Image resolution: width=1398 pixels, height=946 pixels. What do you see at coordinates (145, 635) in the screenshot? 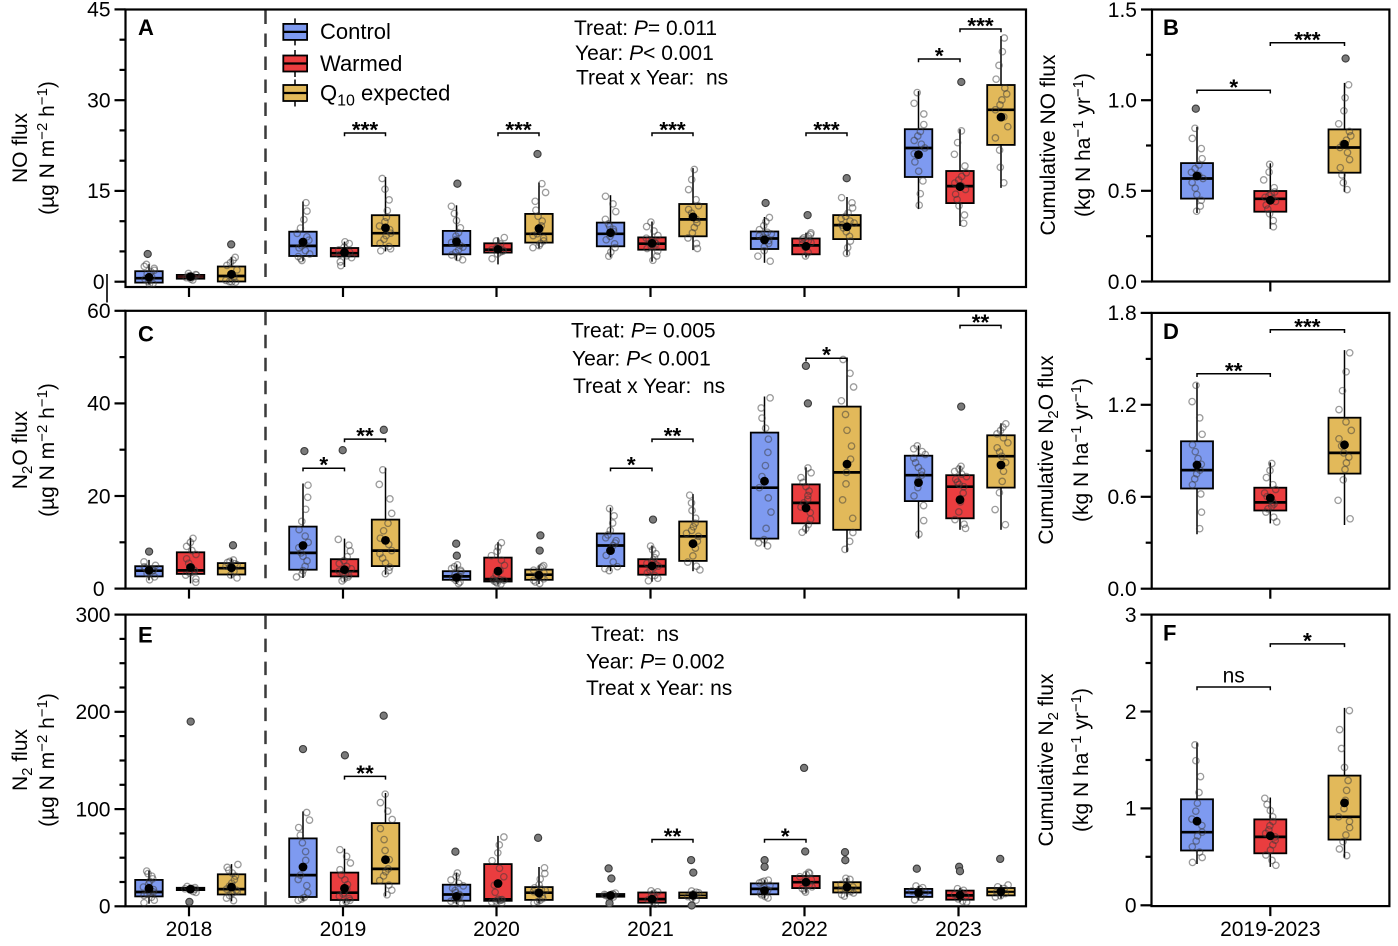
I see `svg-text: E` at bounding box center [145, 635].